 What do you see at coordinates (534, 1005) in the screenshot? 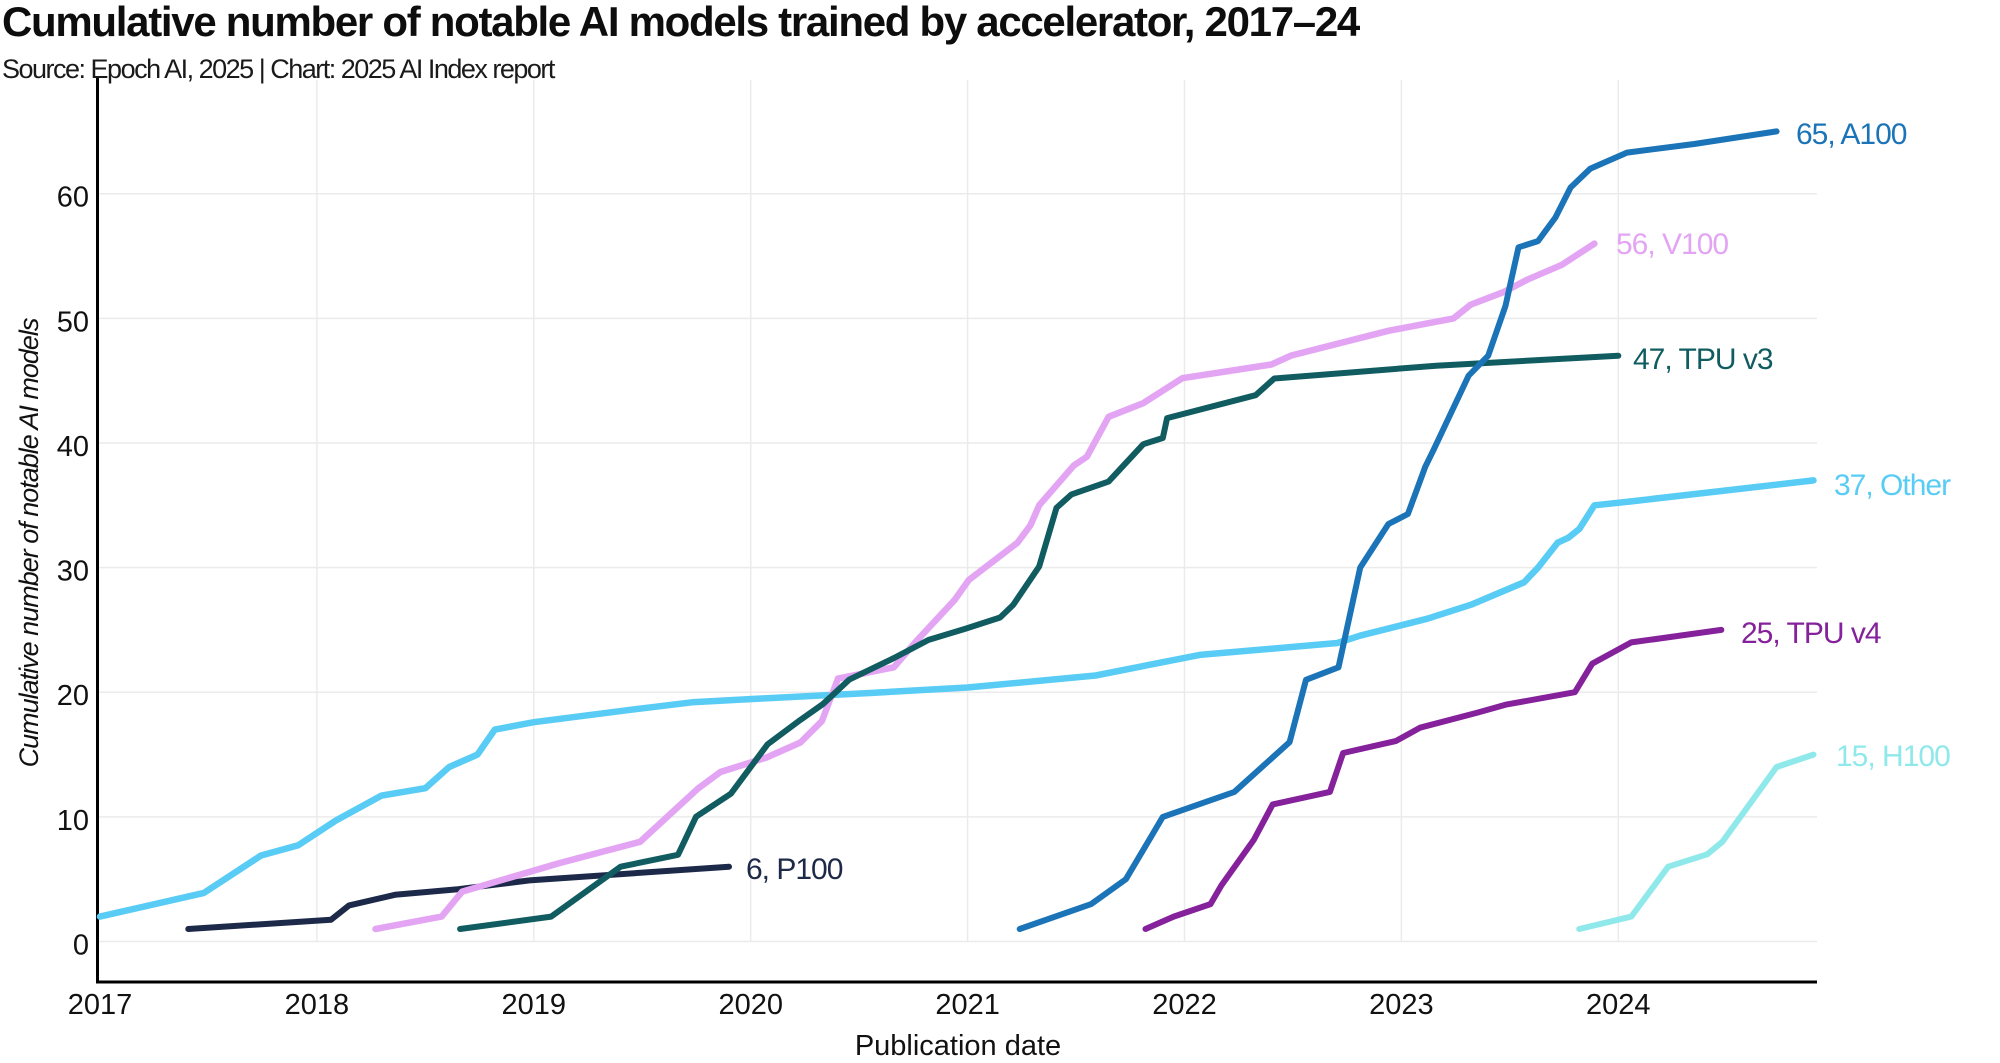
I see `svg-text: 2019` at bounding box center [534, 1005].